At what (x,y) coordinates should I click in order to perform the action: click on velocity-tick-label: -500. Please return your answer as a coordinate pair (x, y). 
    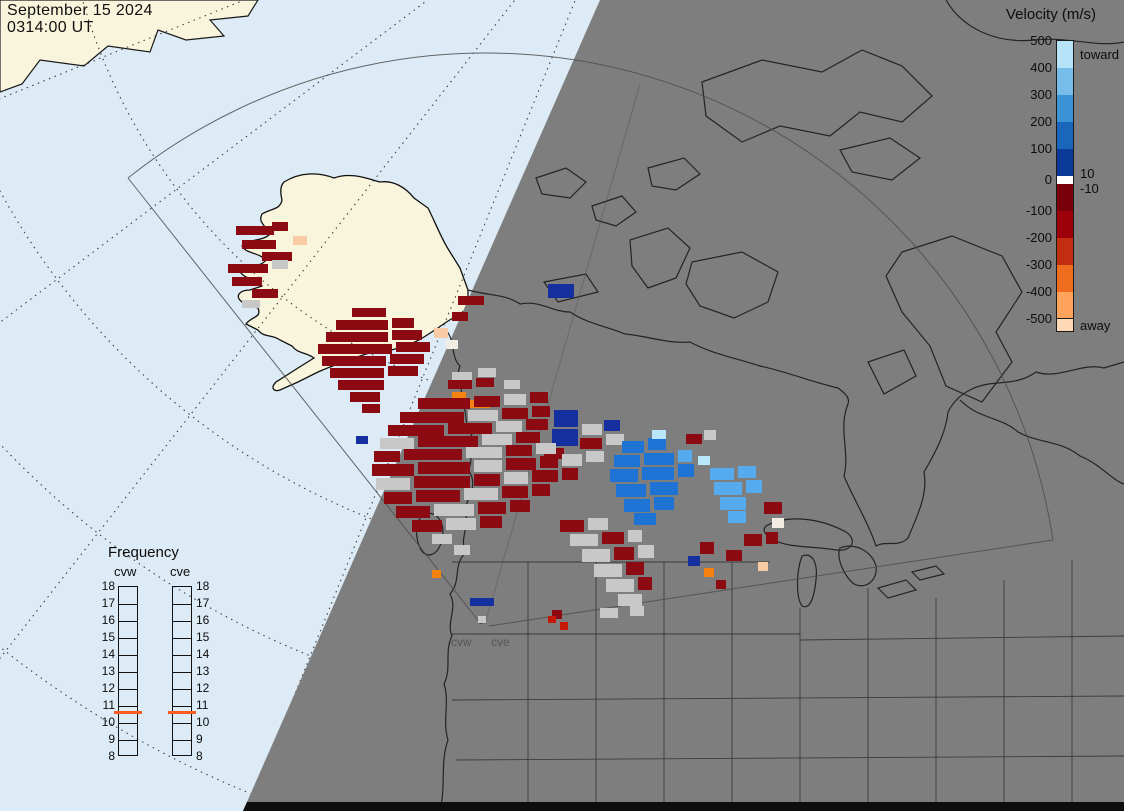
    Looking at the image, I should click on (1038, 318).